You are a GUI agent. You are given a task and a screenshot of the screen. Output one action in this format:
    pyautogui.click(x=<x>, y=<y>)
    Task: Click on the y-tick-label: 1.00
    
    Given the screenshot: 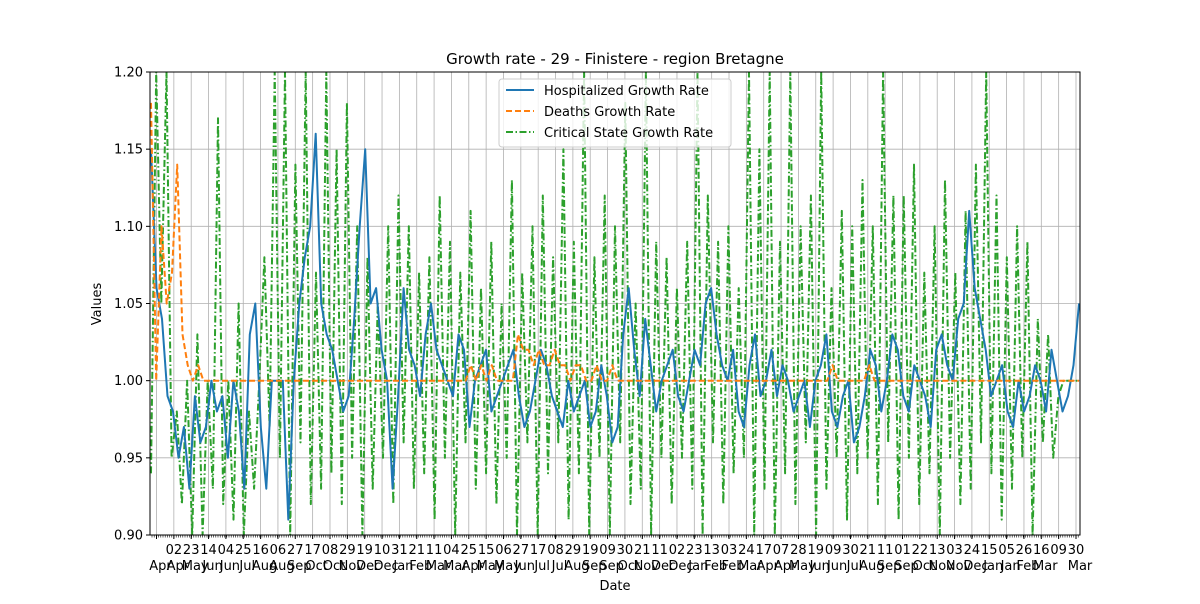 What is the action you would take?
    pyautogui.click(x=128, y=381)
    